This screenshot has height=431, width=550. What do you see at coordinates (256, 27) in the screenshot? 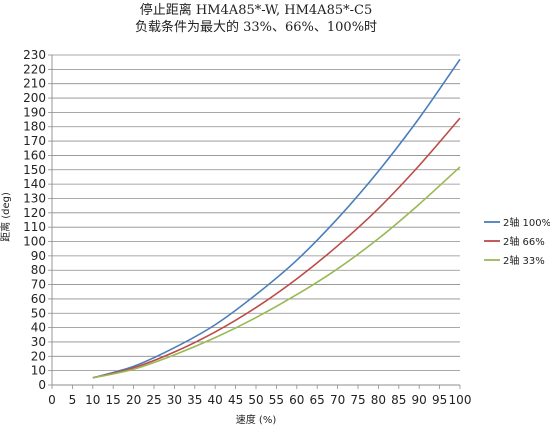
I see `chart-subtitle: 负载条件为最大的 33%、66%、100%时` at bounding box center [256, 27].